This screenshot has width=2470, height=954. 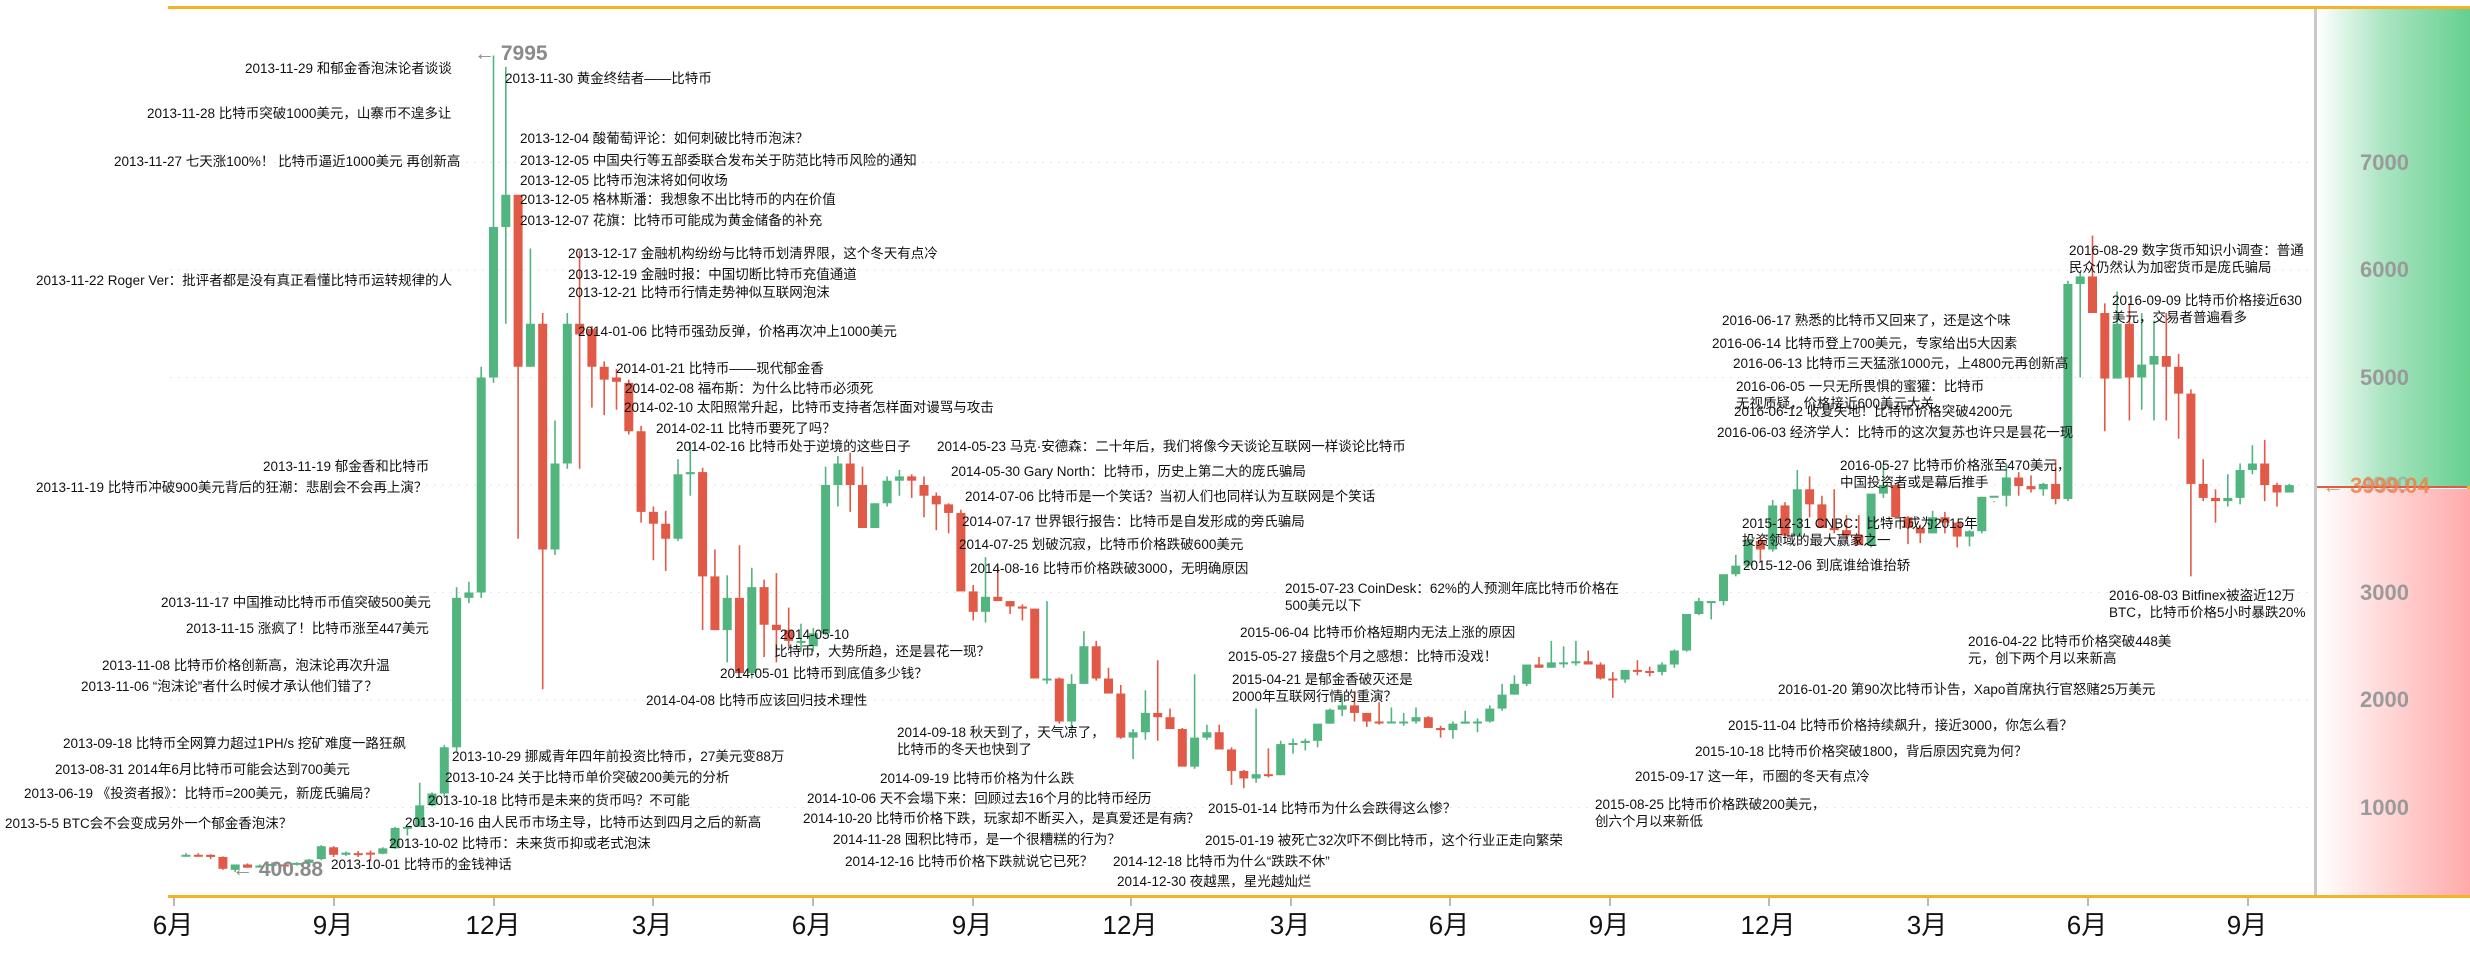 I want to click on max-price-label: ← 7995, so click(x=511, y=53).